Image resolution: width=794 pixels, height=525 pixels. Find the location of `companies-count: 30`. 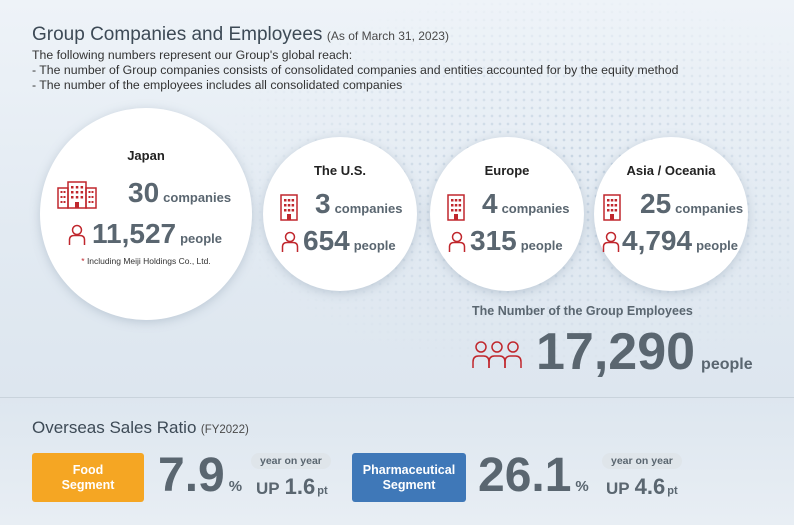

companies-count: 30 is located at coordinates (144, 192).